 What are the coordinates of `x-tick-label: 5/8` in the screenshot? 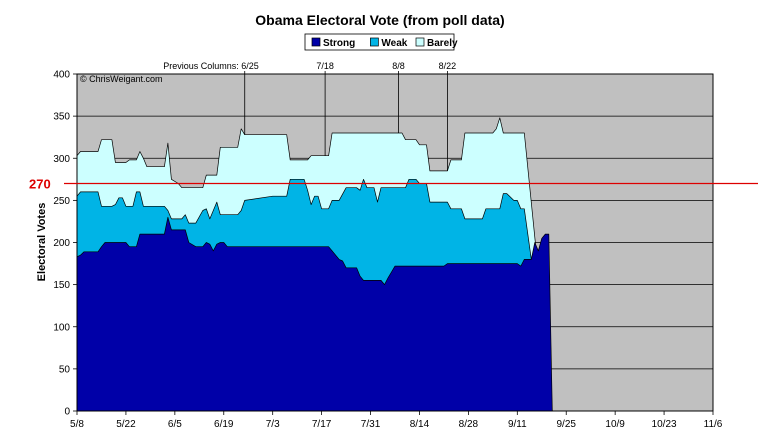 It's located at (77, 424).